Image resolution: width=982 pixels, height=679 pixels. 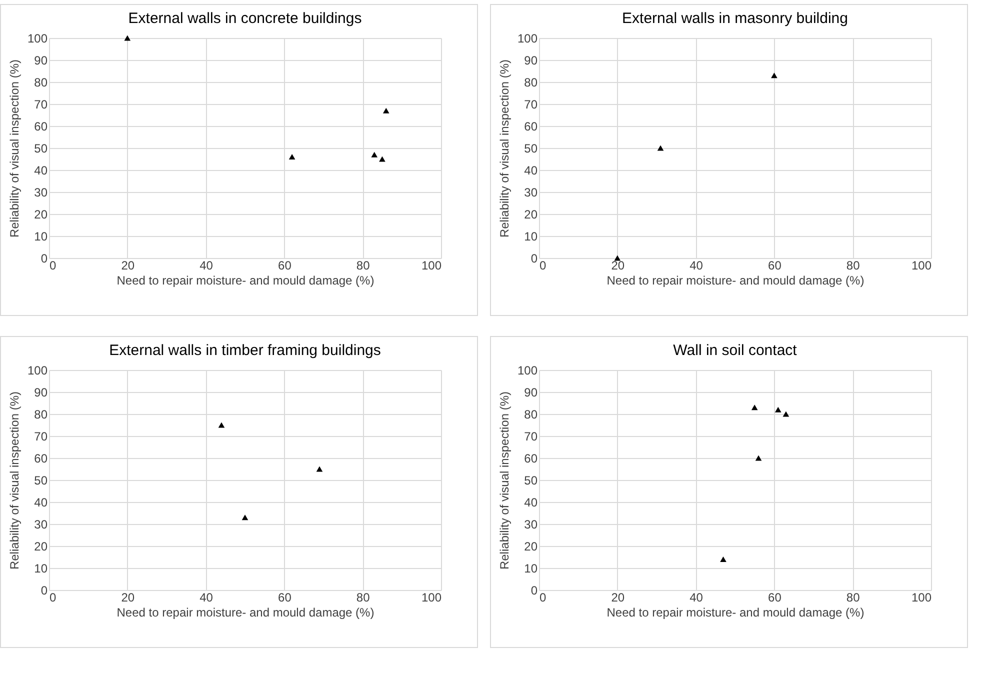 What do you see at coordinates (245, 350) in the screenshot?
I see `chart-title: External walls in timber framing buildings` at bounding box center [245, 350].